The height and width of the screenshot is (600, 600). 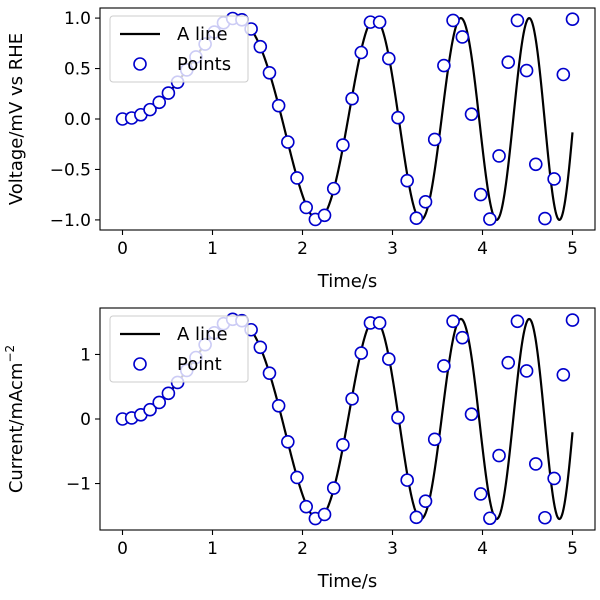 I want to click on y-tick-label: 0, so click(x=85, y=420).